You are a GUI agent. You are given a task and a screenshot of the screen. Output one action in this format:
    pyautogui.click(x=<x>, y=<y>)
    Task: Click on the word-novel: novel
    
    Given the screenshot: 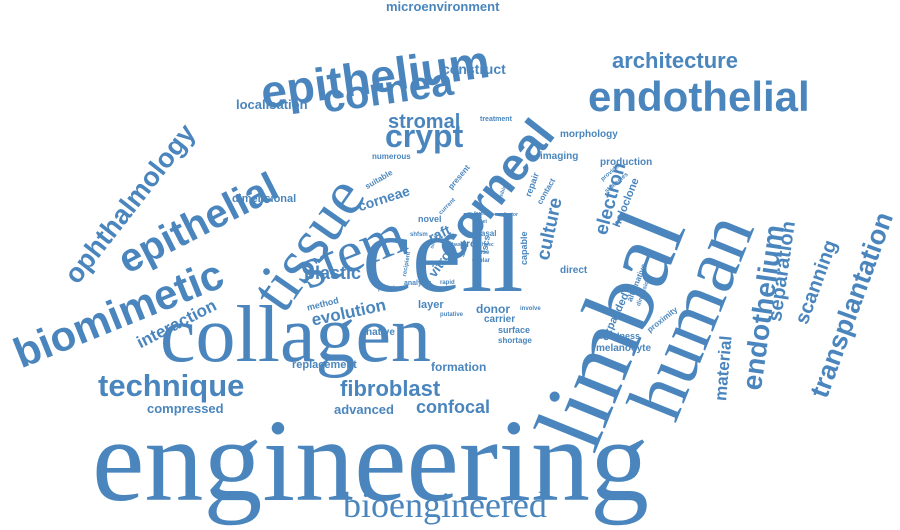 What is the action you would take?
    pyautogui.click(x=430, y=219)
    